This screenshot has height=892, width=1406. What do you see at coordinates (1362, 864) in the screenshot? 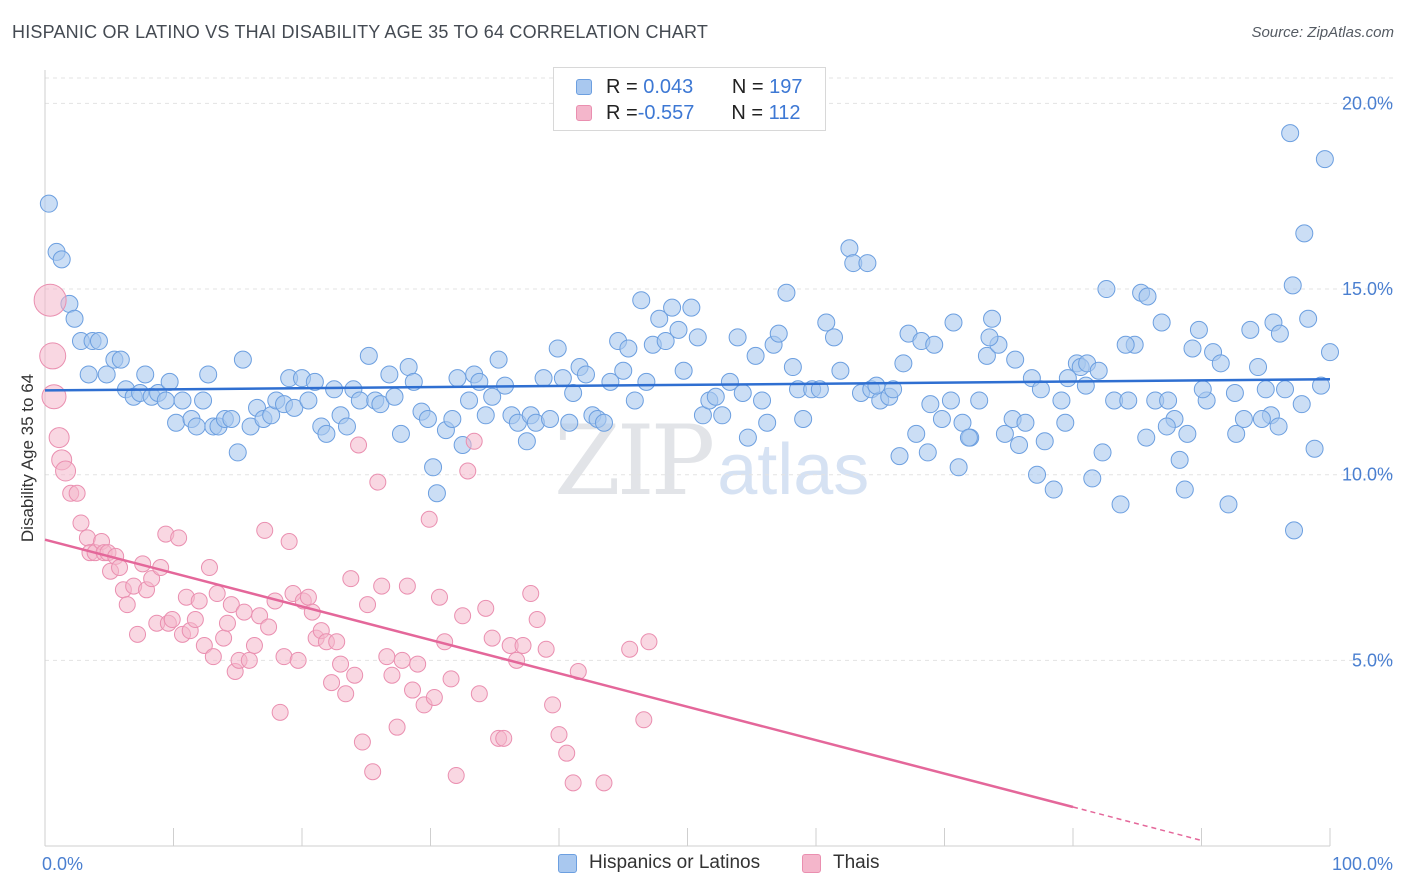
I see `x-tick-label: 100.0%` at bounding box center [1362, 864].